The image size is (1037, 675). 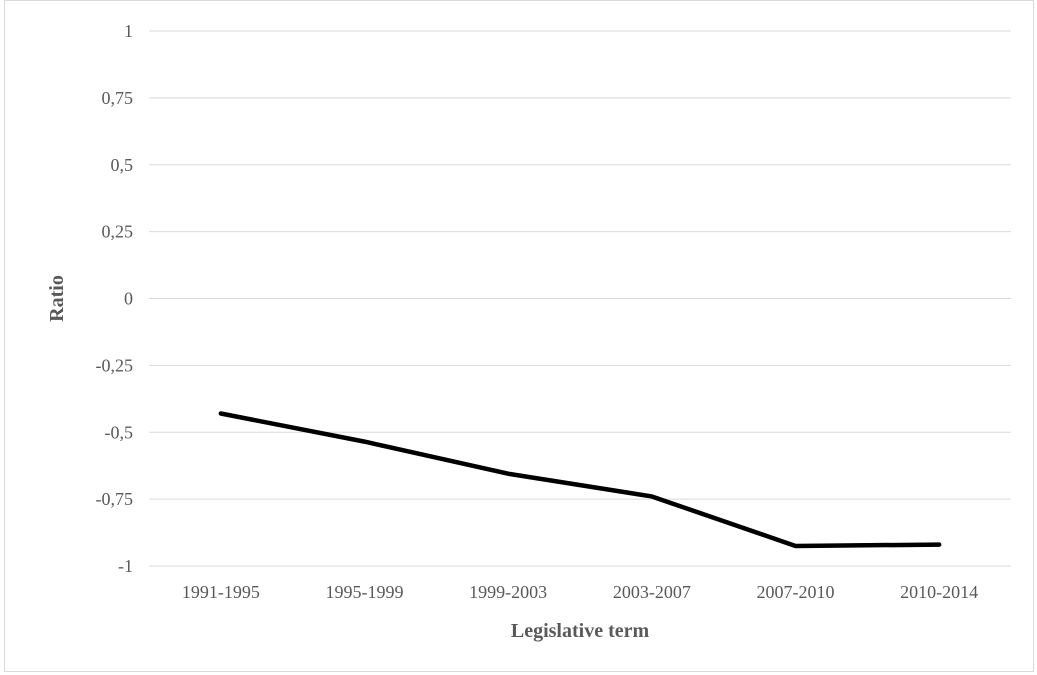 What do you see at coordinates (118, 232) in the screenshot?
I see `y-tick-label: 0,25` at bounding box center [118, 232].